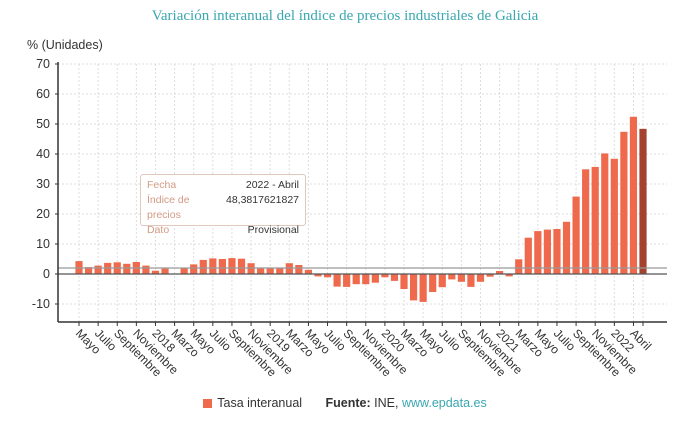  Describe the element at coordinates (223, 208) in the screenshot. I see `tooltip-row-index: Índice de precios 48,3817621827` at that location.